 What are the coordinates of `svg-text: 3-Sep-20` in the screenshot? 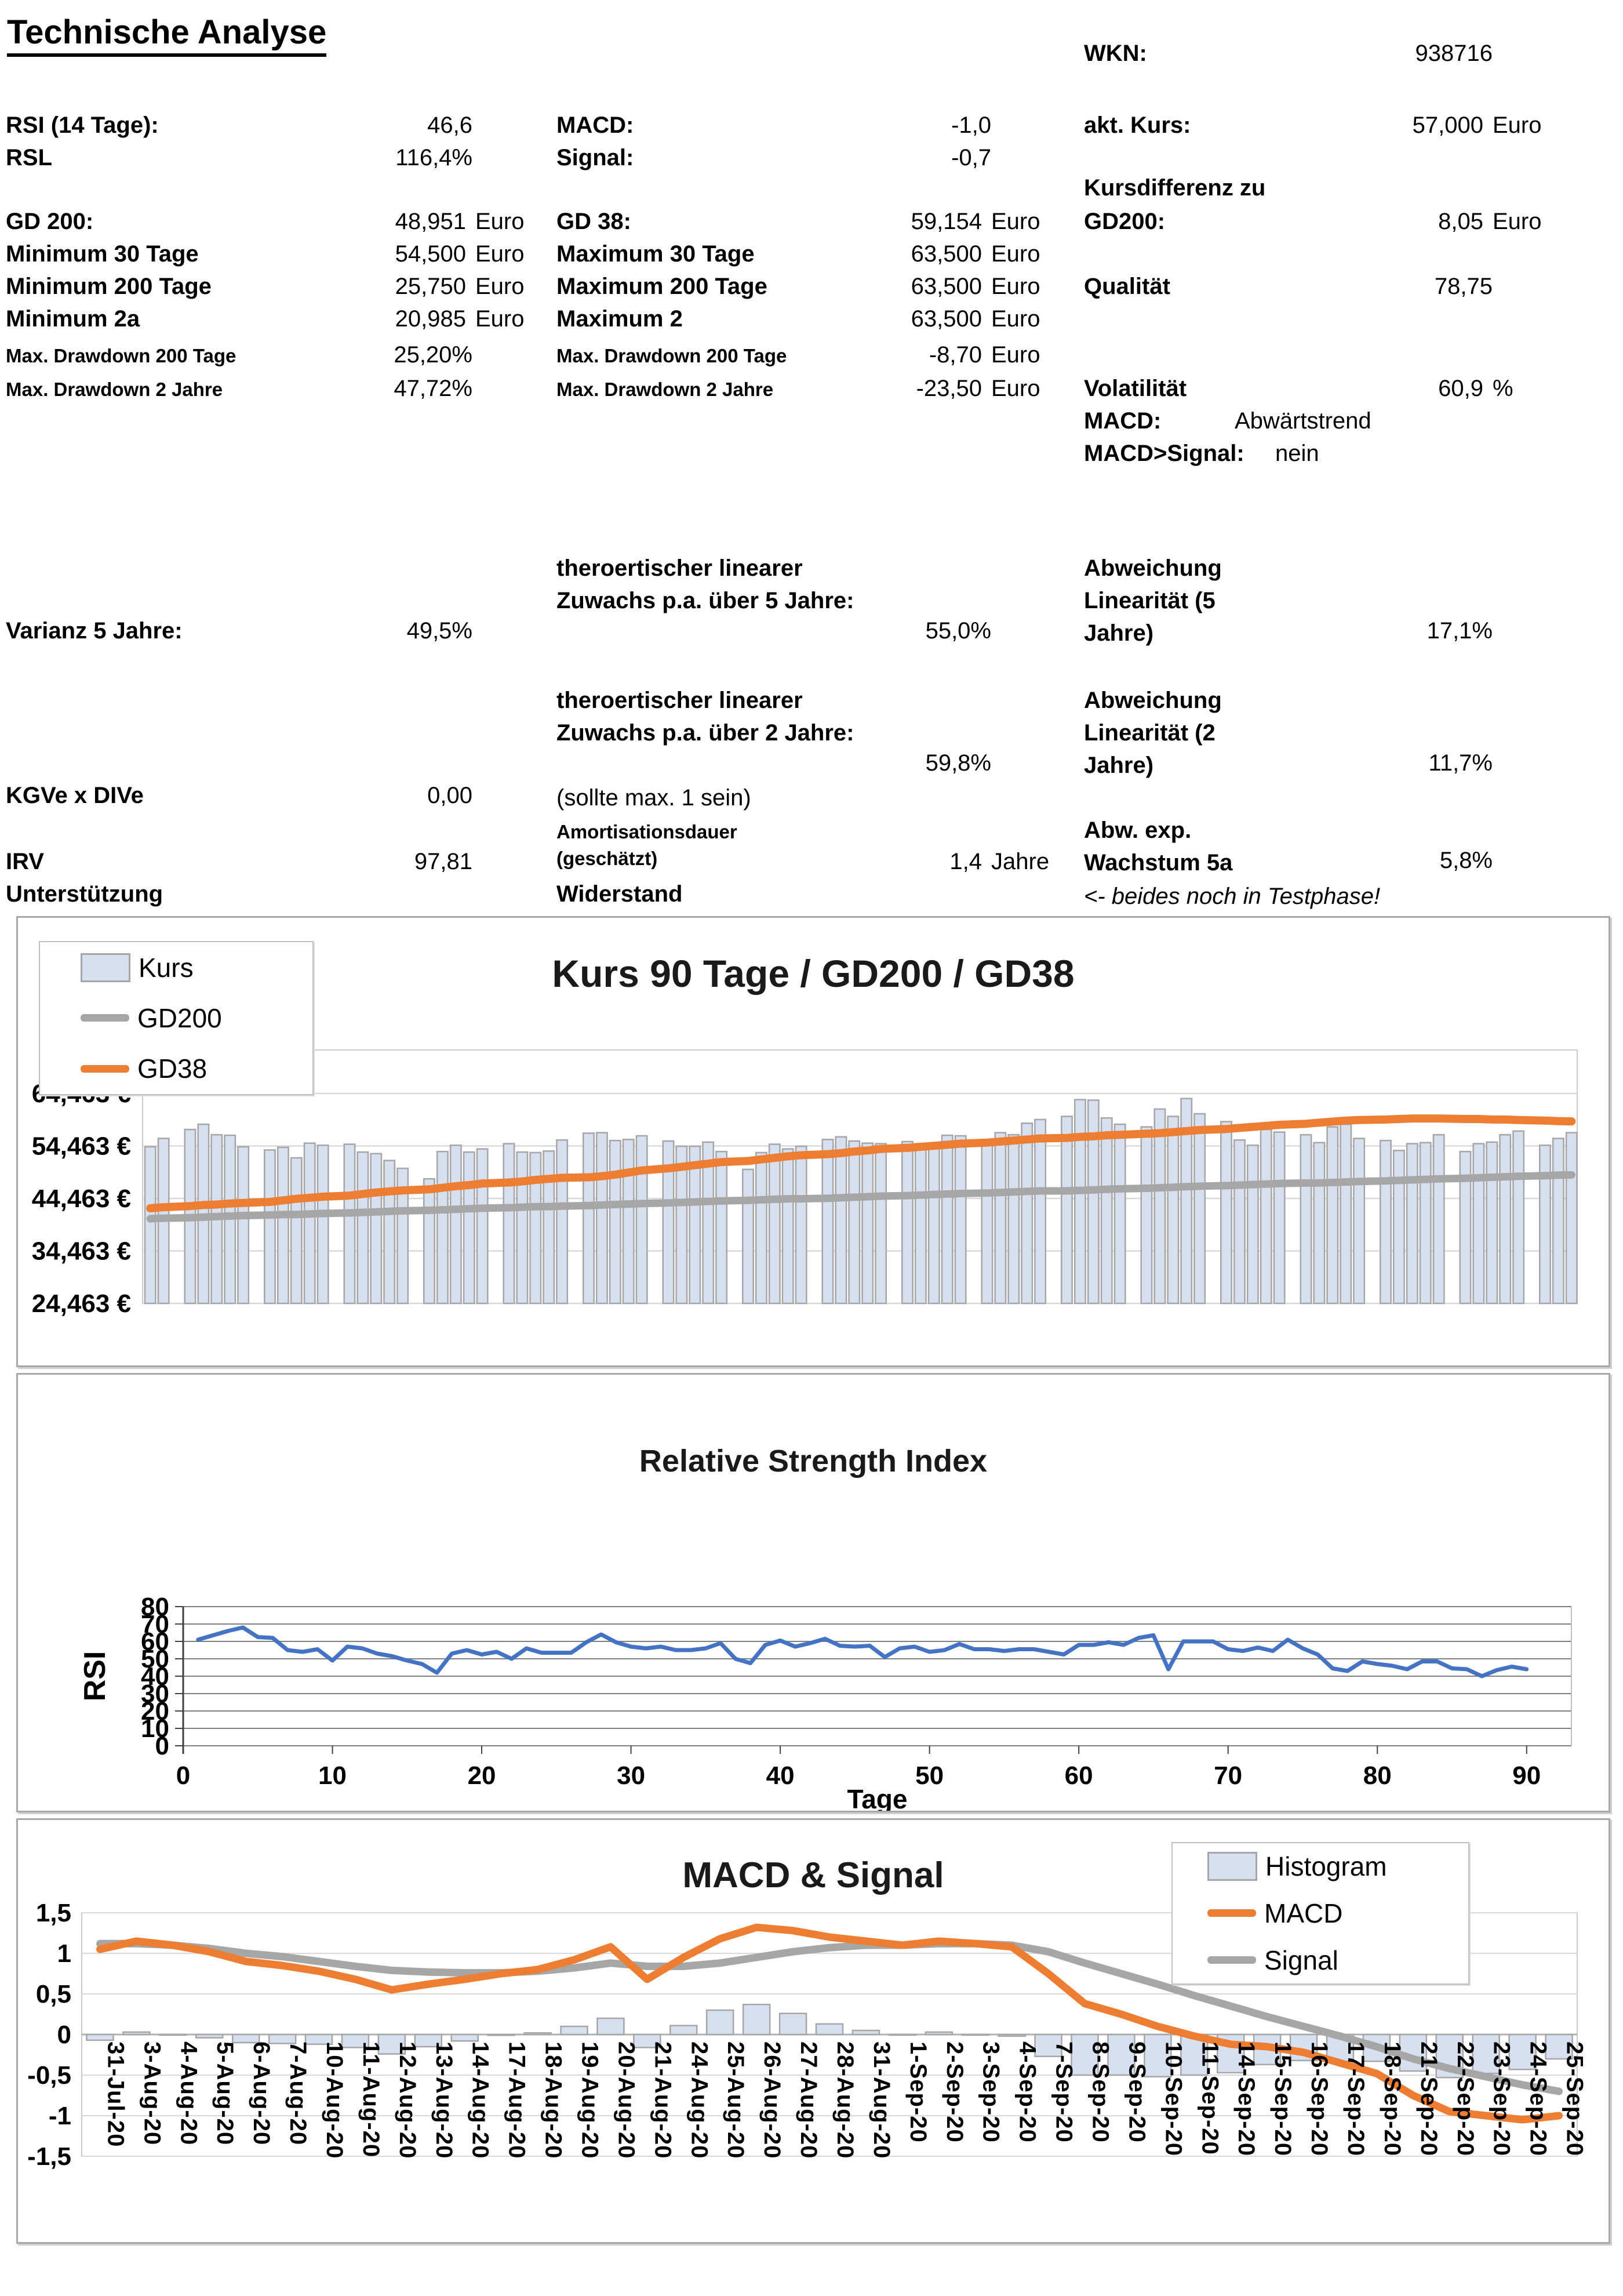 It's located at (991, 2092).